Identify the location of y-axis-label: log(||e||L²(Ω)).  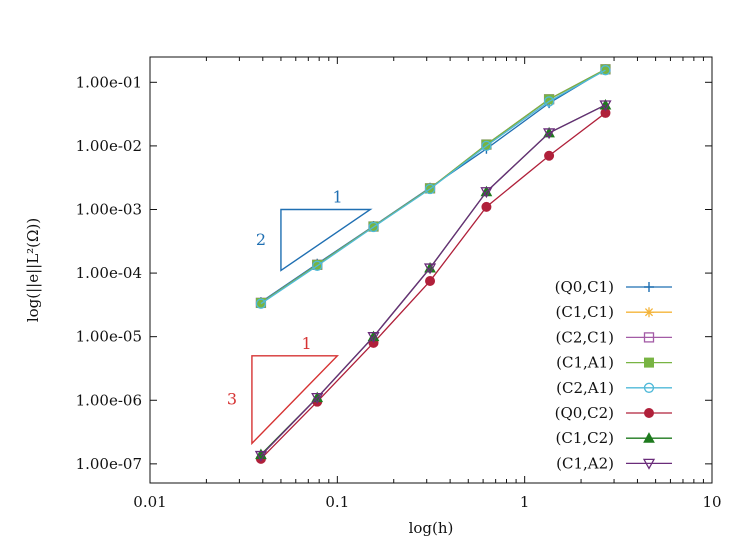
(33, 270).